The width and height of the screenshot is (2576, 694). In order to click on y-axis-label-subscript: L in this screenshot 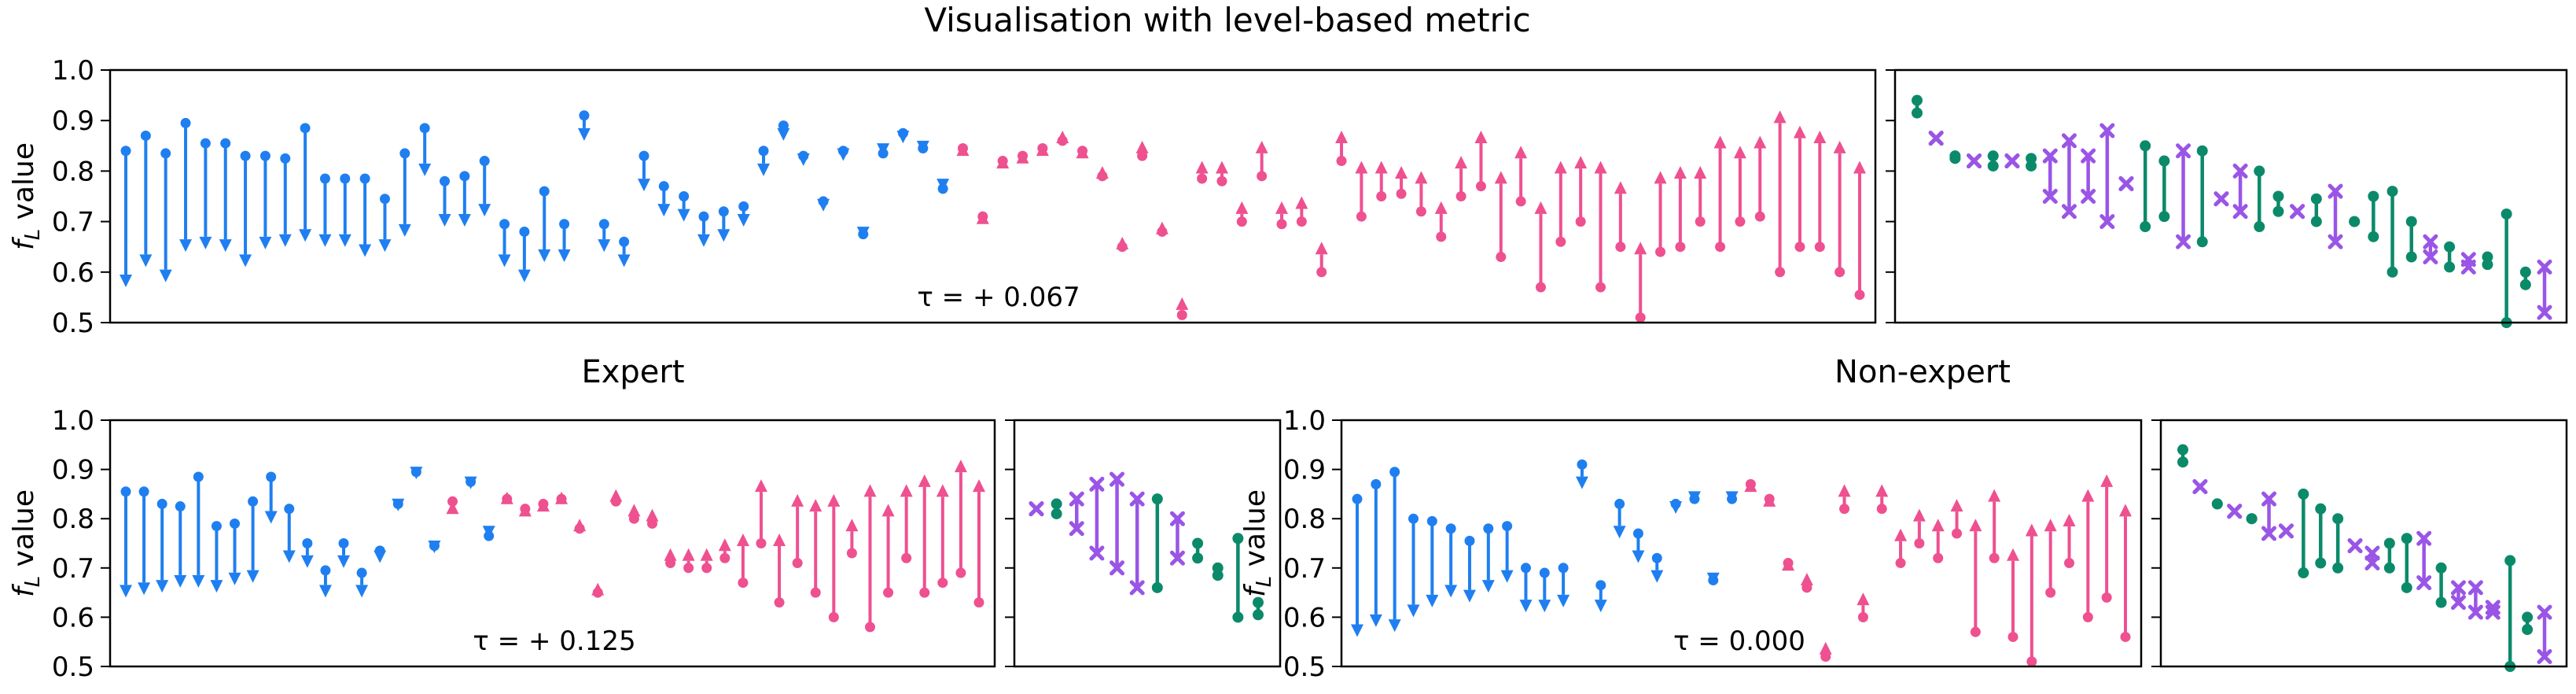, I will do `click(1264, 582)`.